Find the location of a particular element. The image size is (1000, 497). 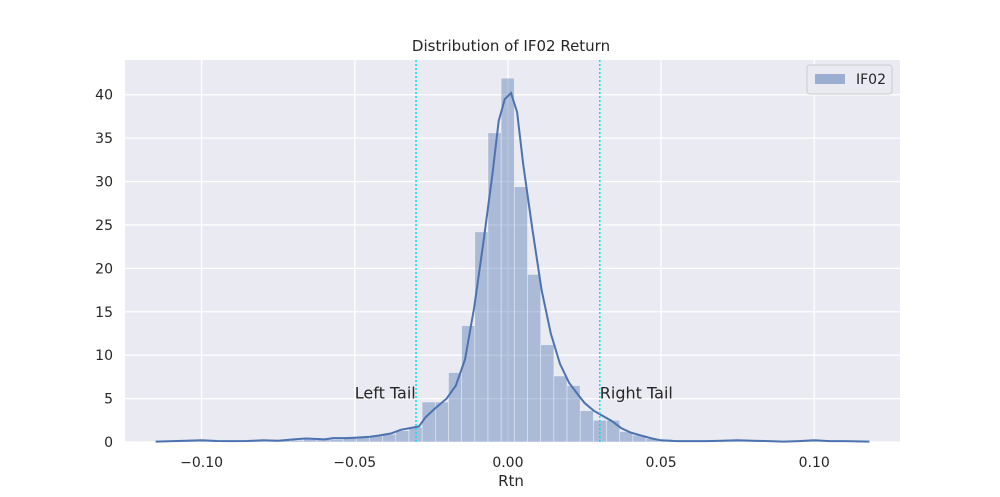

x-axis-ticks: −0.10 −0.05 0.00 0.05 0.10 is located at coordinates (505, 463).